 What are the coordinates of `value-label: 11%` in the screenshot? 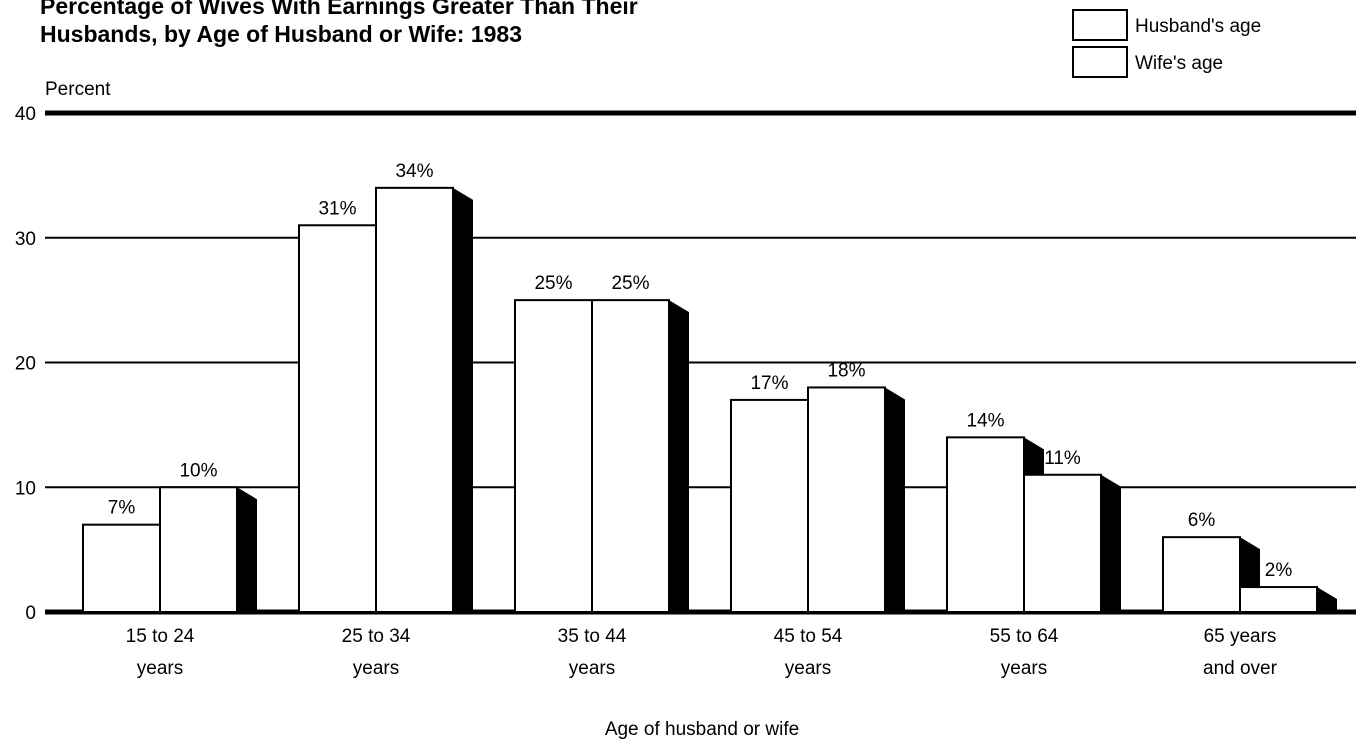 It's located at (1062, 458).